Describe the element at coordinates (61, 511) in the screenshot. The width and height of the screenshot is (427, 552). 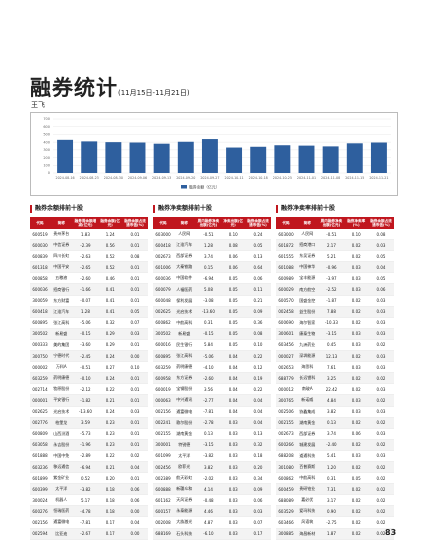
I see `table-cell: 恒瑞医药` at that location.